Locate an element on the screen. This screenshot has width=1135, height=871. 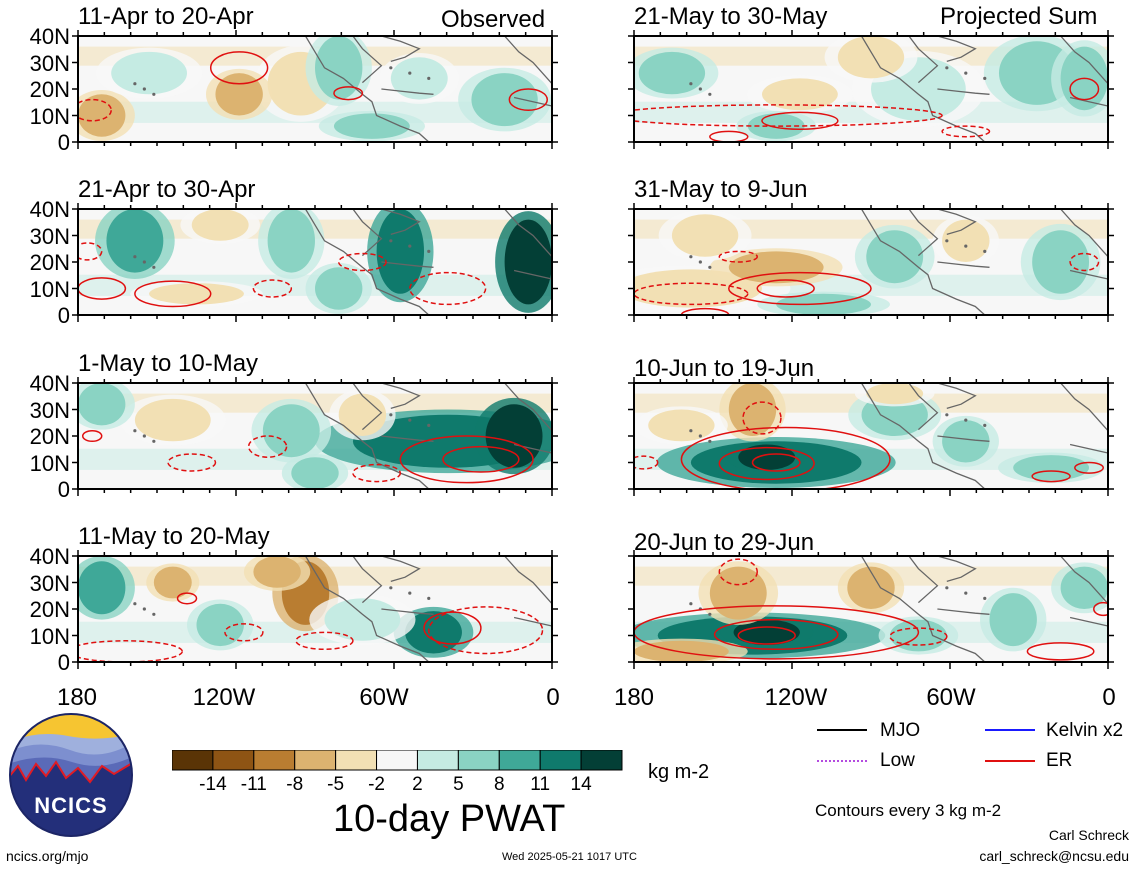
legend-label-er: ER is located at coordinates (1059, 760).